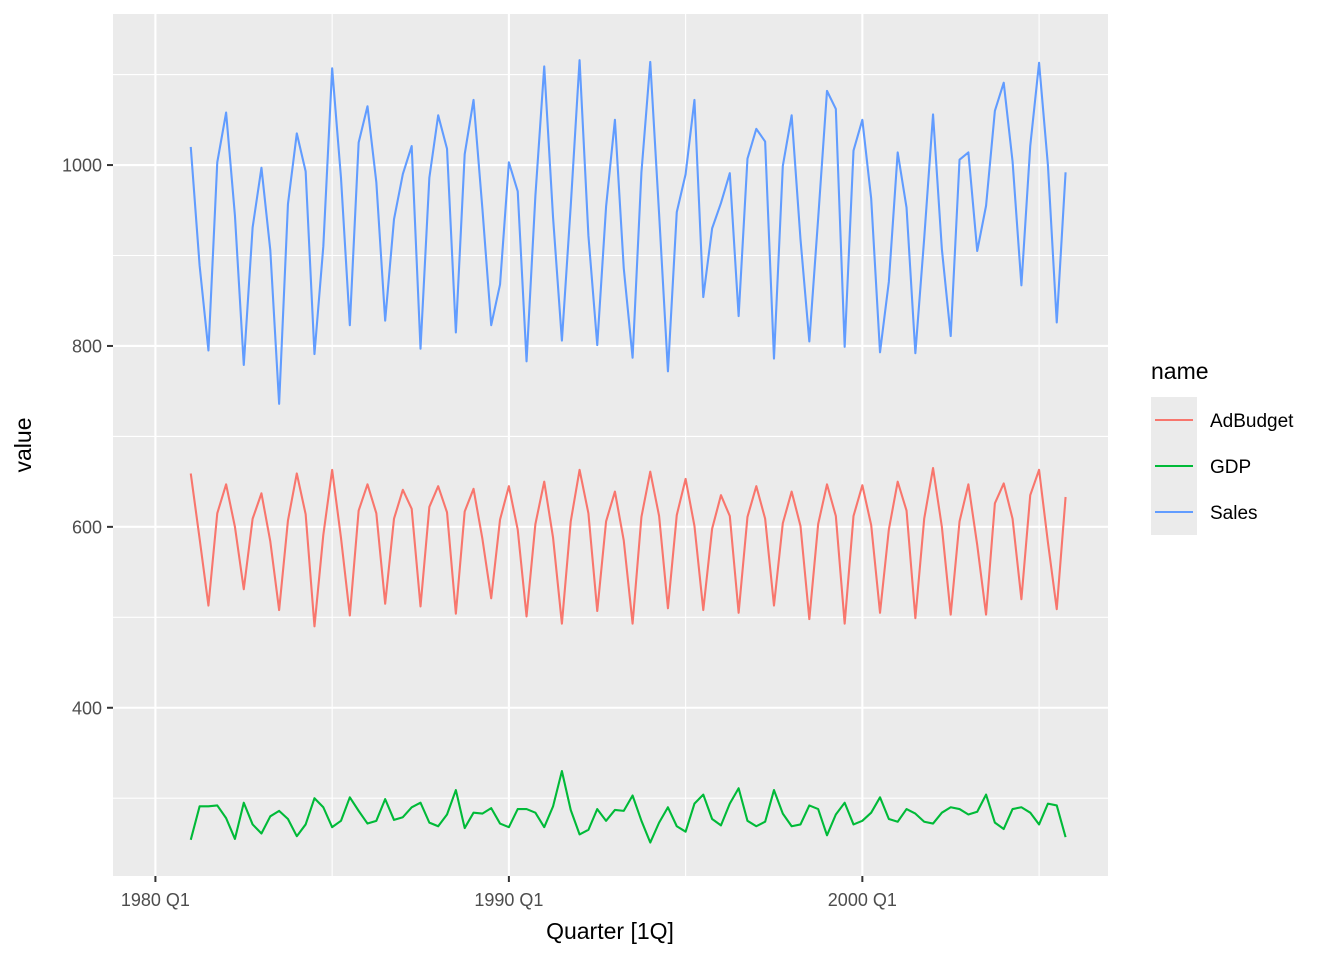 The width and height of the screenshot is (1344, 960). I want to click on series-line-gdp, so click(628, 807).